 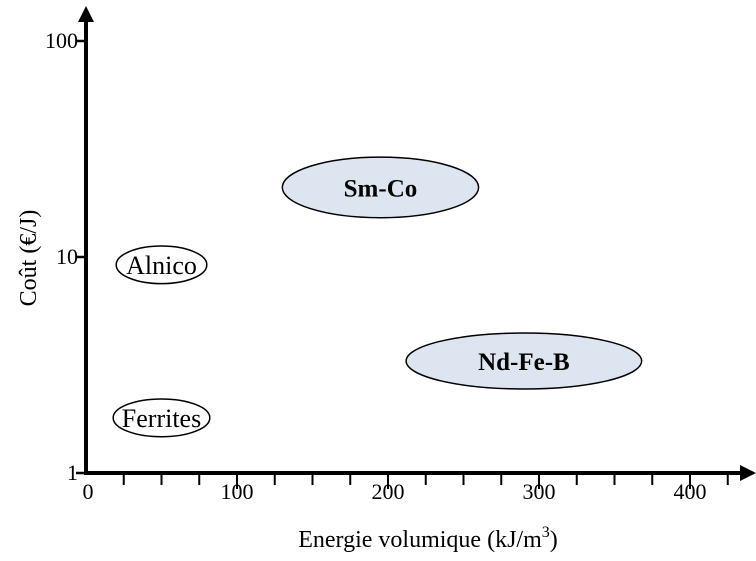 What do you see at coordinates (67, 256) in the screenshot?
I see `y-tick-label: 10` at bounding box center [67, 256].